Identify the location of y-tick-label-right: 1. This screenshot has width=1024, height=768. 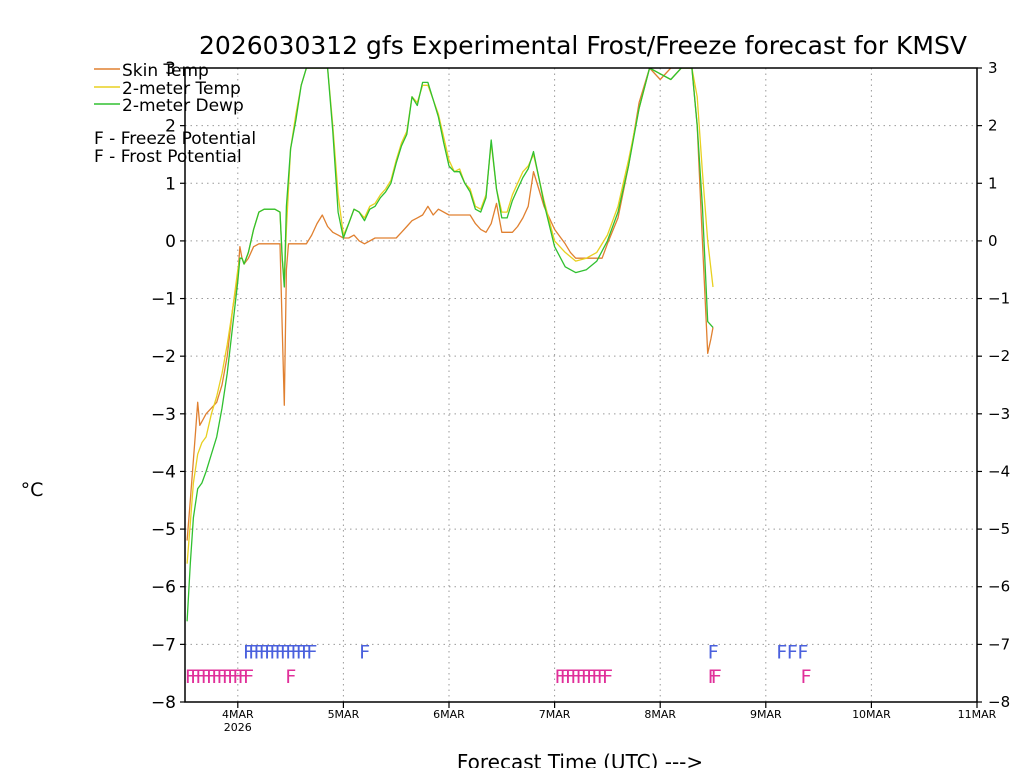
(993, 183).